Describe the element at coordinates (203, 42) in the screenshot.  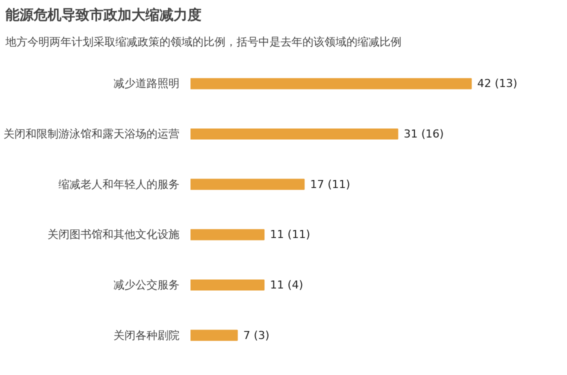
I see `chart-subtitle: 地方今明两年计划采取缩减政策的领域的比例，括号中是去年的该领域的缩减比例` at that location.